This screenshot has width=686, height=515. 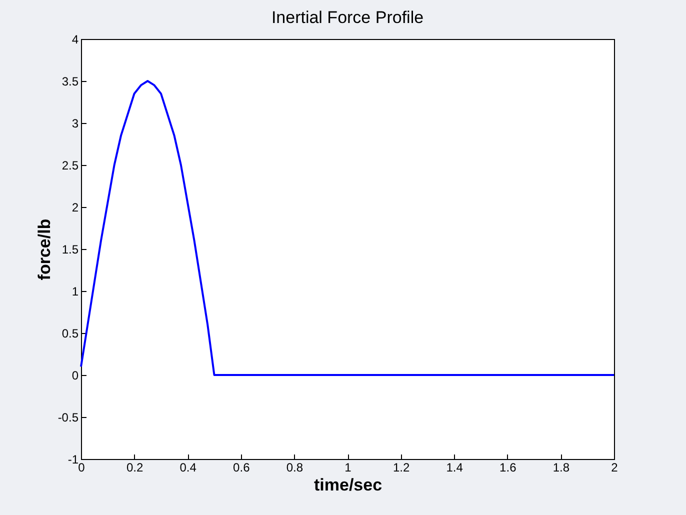 I want to click on x-tick-label: 0.8, so click(x=295, y=467).